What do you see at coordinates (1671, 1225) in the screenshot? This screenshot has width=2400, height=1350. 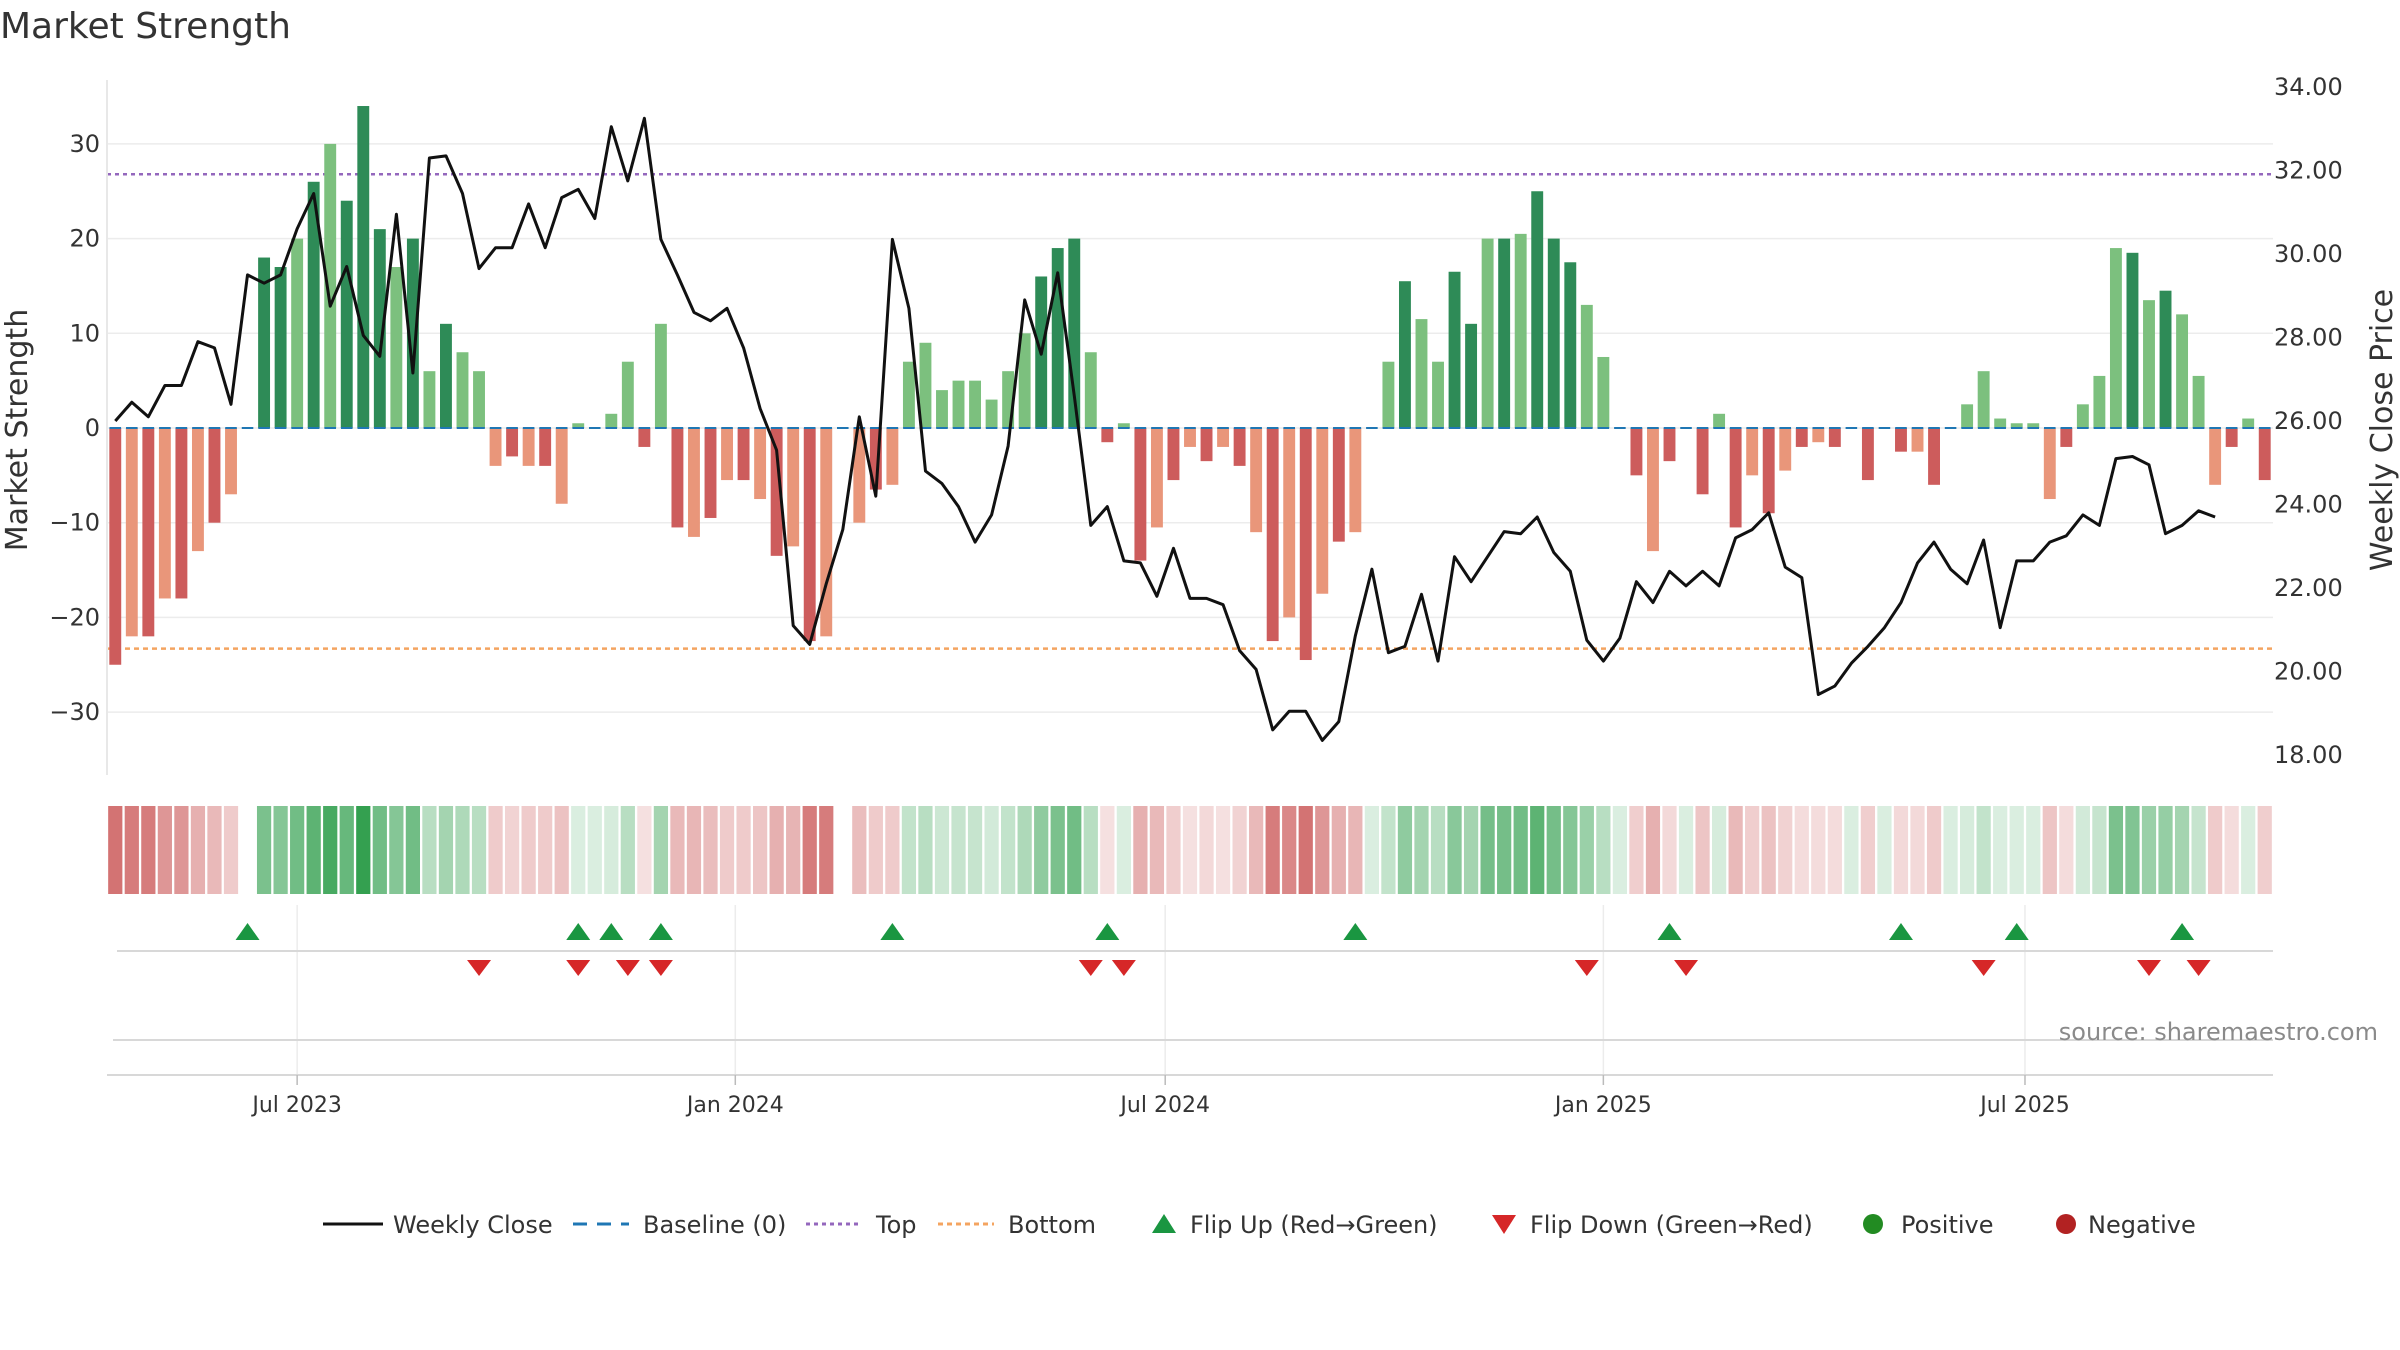 I see `legend-label: Flip Down (Green→Red)` at bounding box center [1671, 1225].